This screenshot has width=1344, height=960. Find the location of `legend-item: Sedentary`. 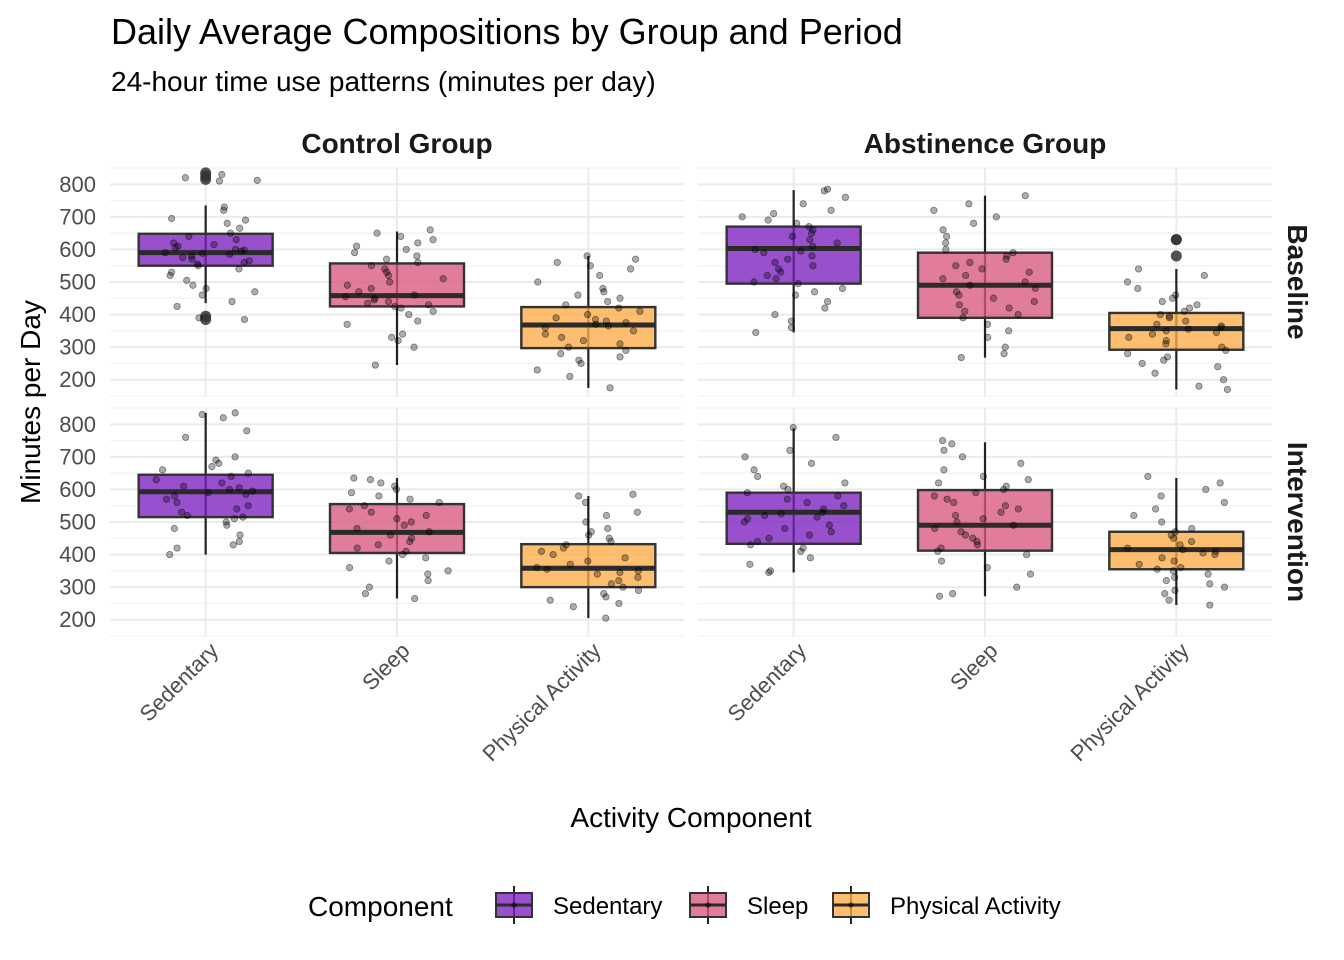

legend-item: Sedentary is located at coordinates (578, 905).